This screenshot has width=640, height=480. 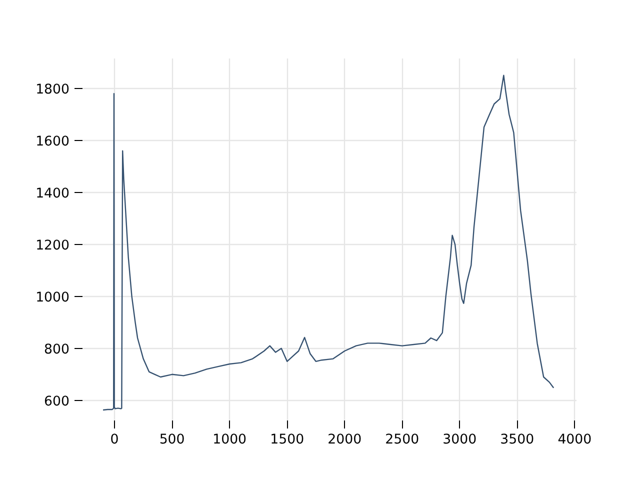 I want to click on y-tick-label: 1800, so click(x=53, y=90).